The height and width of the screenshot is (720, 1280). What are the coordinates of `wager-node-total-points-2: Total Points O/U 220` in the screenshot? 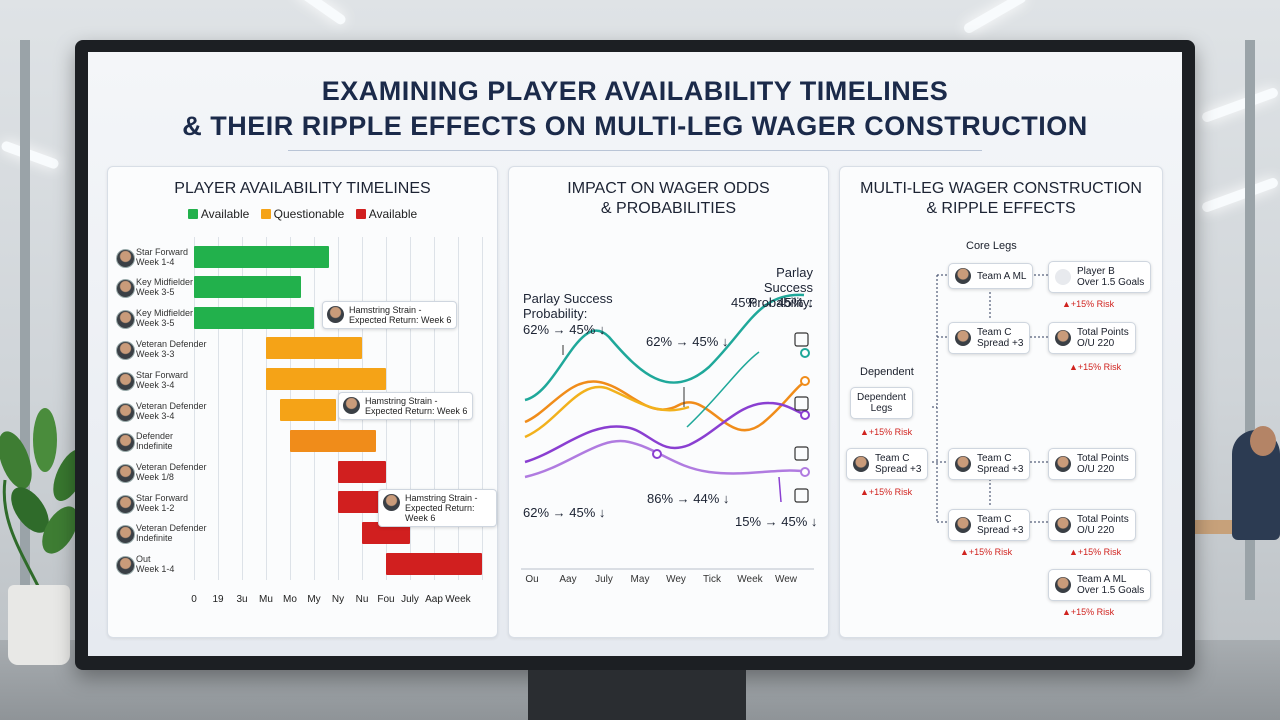 It's located at (1092, 464).